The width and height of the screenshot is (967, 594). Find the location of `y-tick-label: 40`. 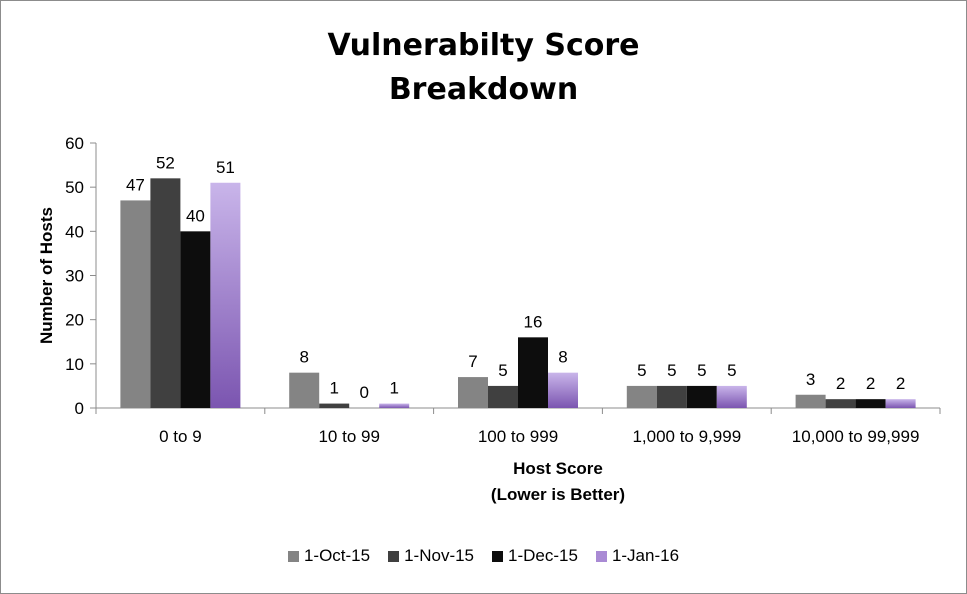

y-tick-label: 40 is located at coordinates (74, 231).